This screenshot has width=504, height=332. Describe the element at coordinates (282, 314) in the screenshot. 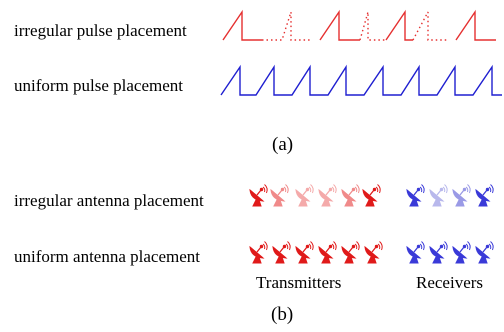

I see `caption-b: (b)` at that location.